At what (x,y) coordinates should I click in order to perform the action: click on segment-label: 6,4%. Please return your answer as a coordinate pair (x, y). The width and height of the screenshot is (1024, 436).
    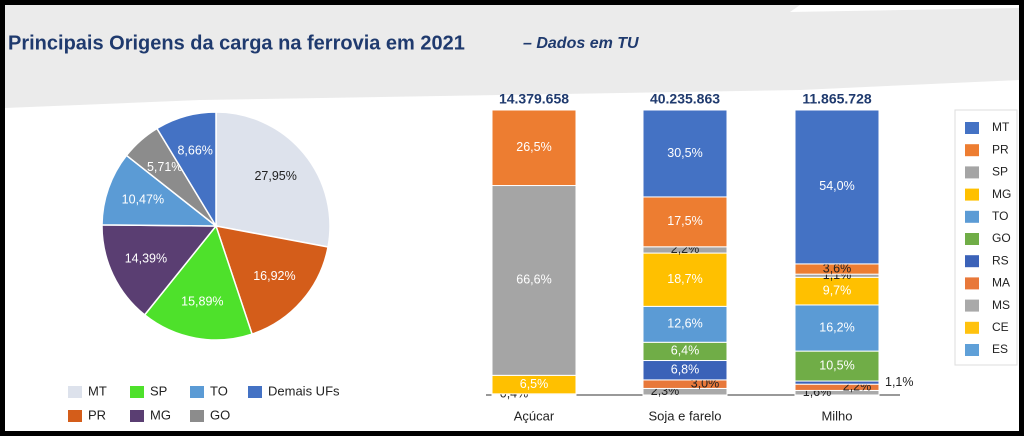
    Looking at the image, I should click on (685, 351).